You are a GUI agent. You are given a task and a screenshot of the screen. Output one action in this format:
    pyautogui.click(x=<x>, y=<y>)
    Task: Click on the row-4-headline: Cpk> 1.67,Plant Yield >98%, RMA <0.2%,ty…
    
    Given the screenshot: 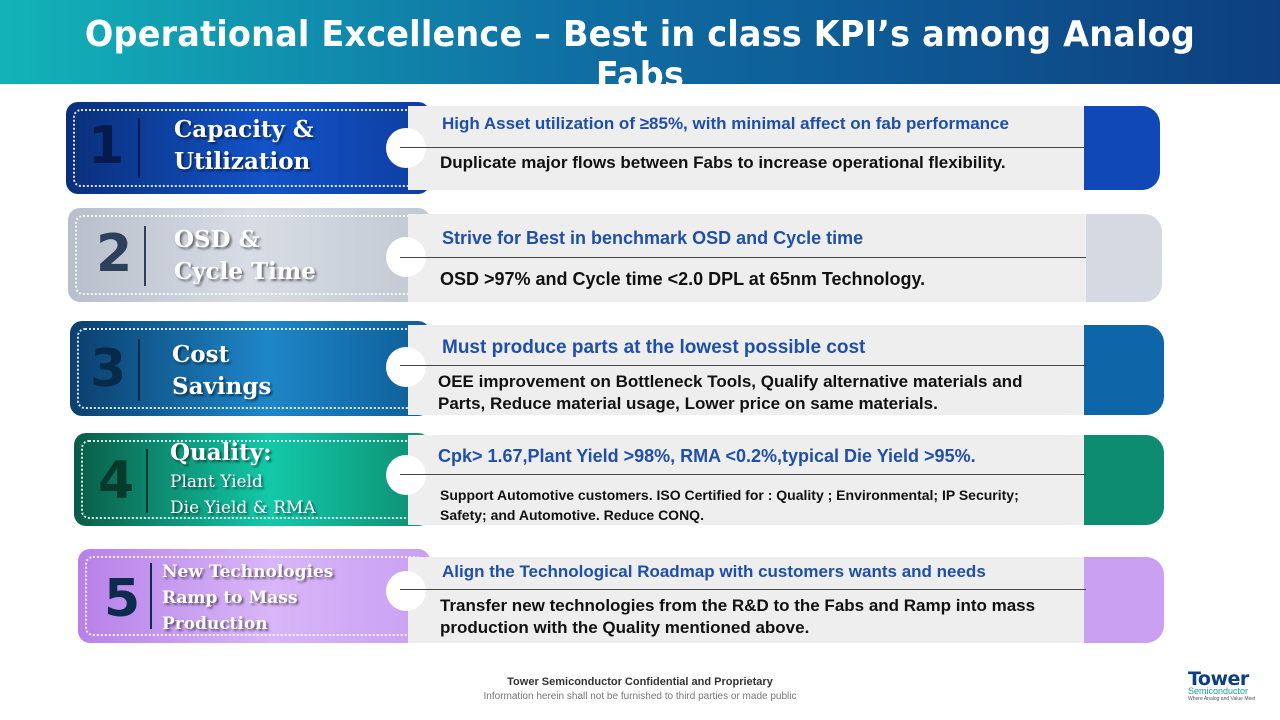 What is the action you would take?
    pyautogui.click(x=707, y=456)
    